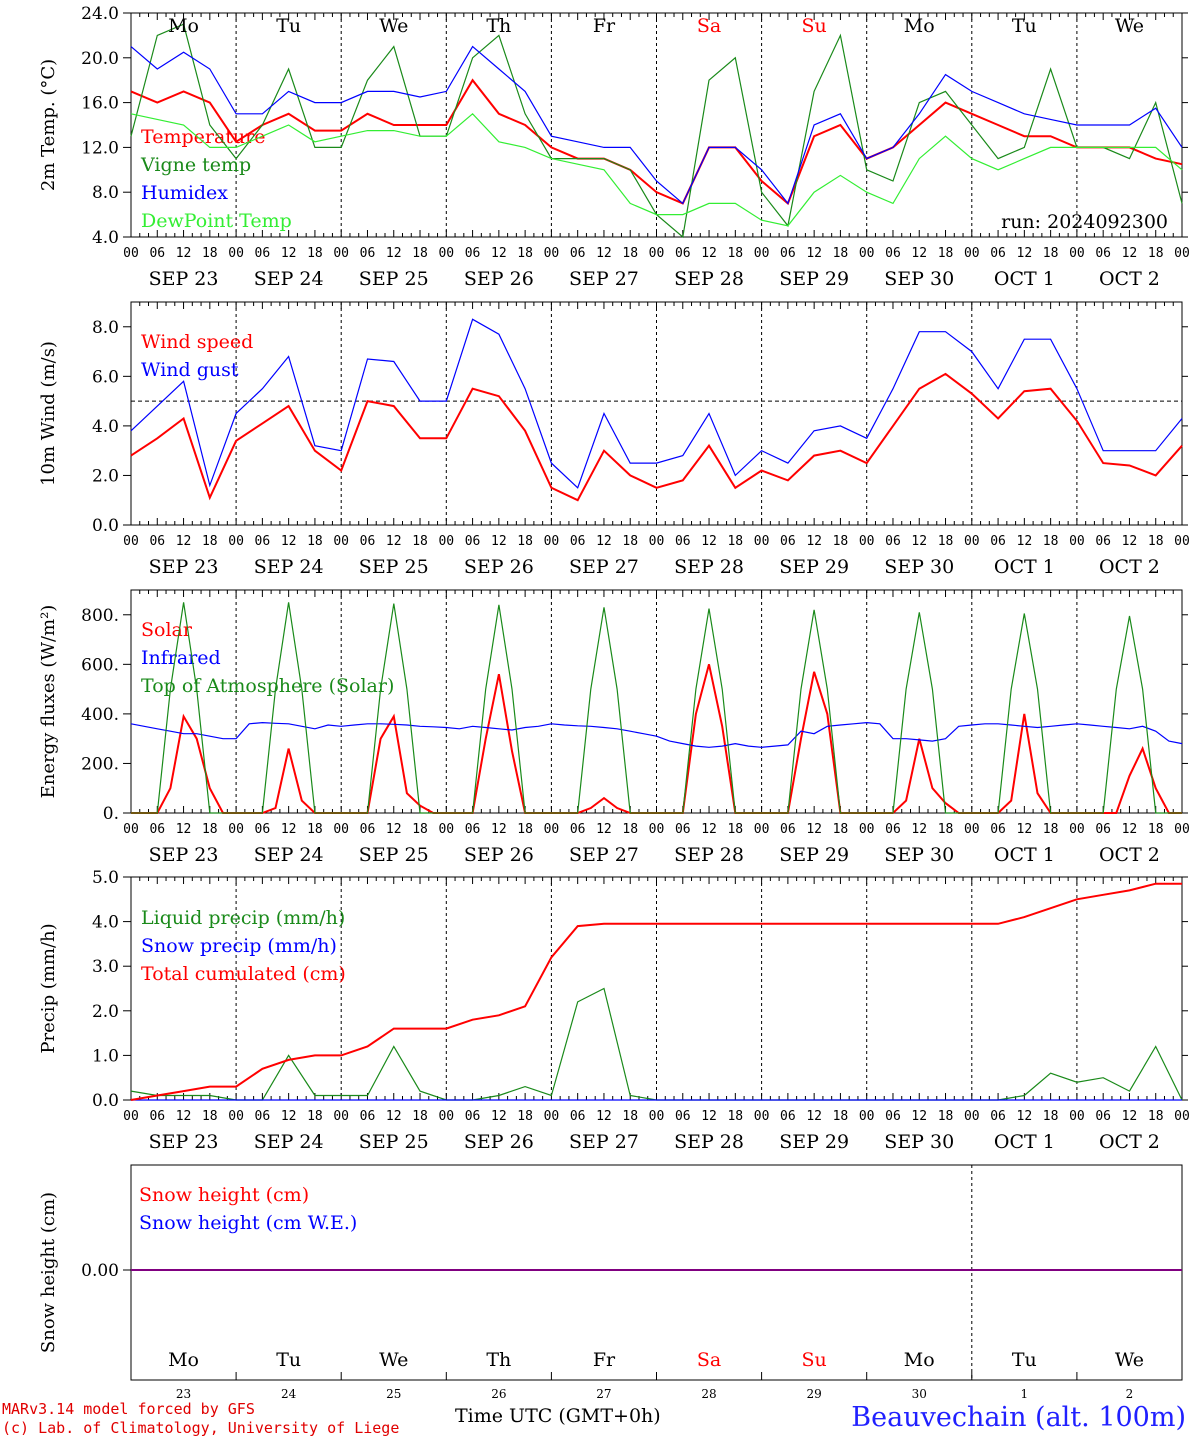 The image size is (1194, 1440). I want to click on day-number-label: 29, so click(814, 1394).